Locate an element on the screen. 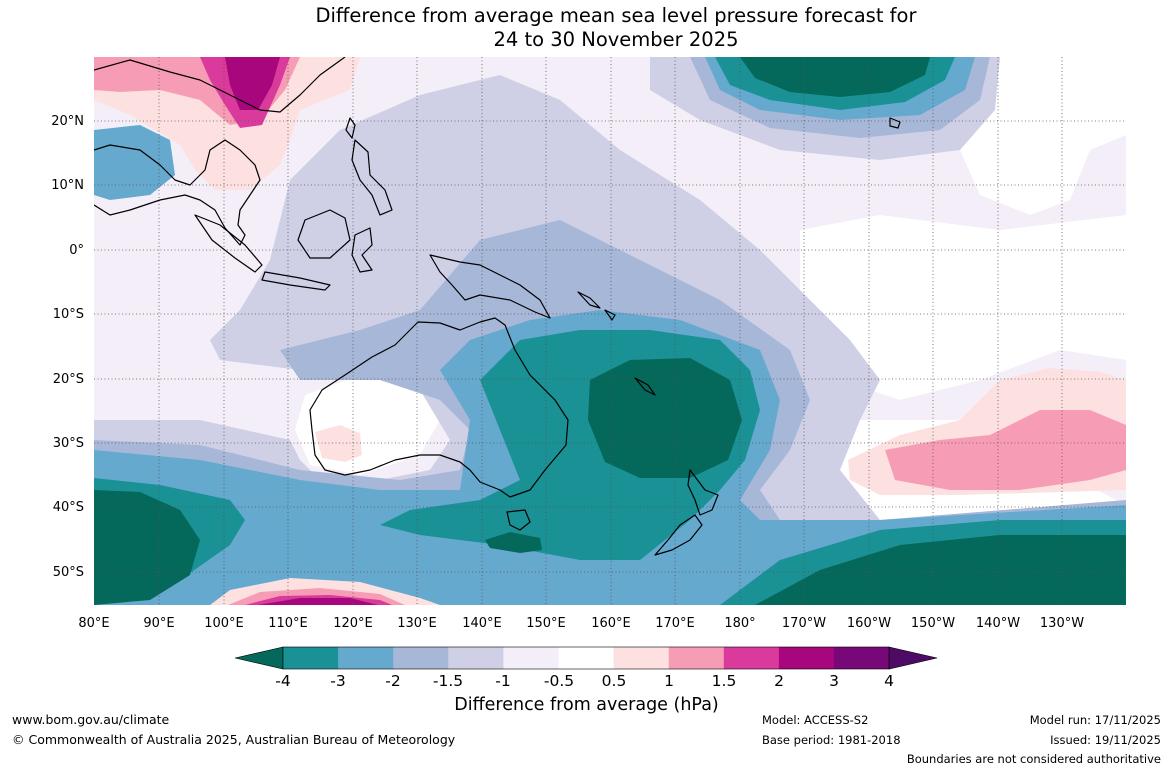 This screenshot has width=1173, height=770. field-plus0-5-west-australia is located at coordinates (338, 443).